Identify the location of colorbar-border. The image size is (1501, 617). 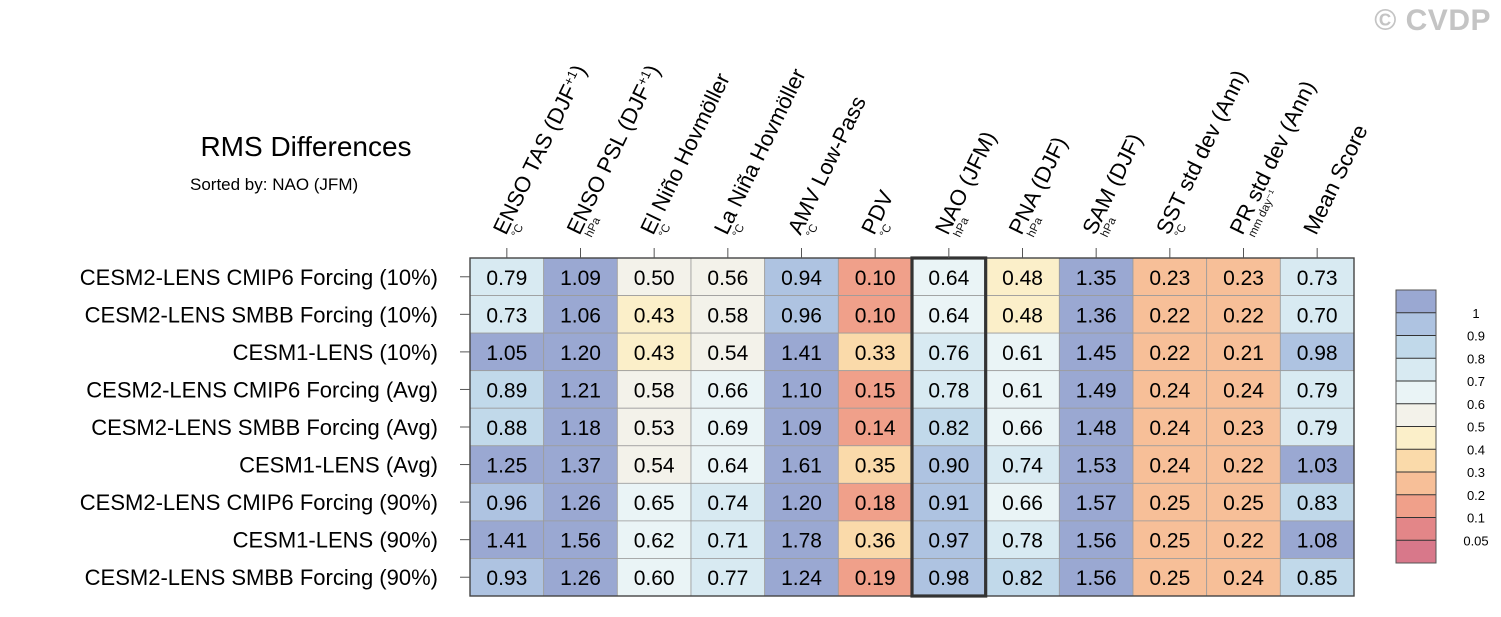
(1416, 426).